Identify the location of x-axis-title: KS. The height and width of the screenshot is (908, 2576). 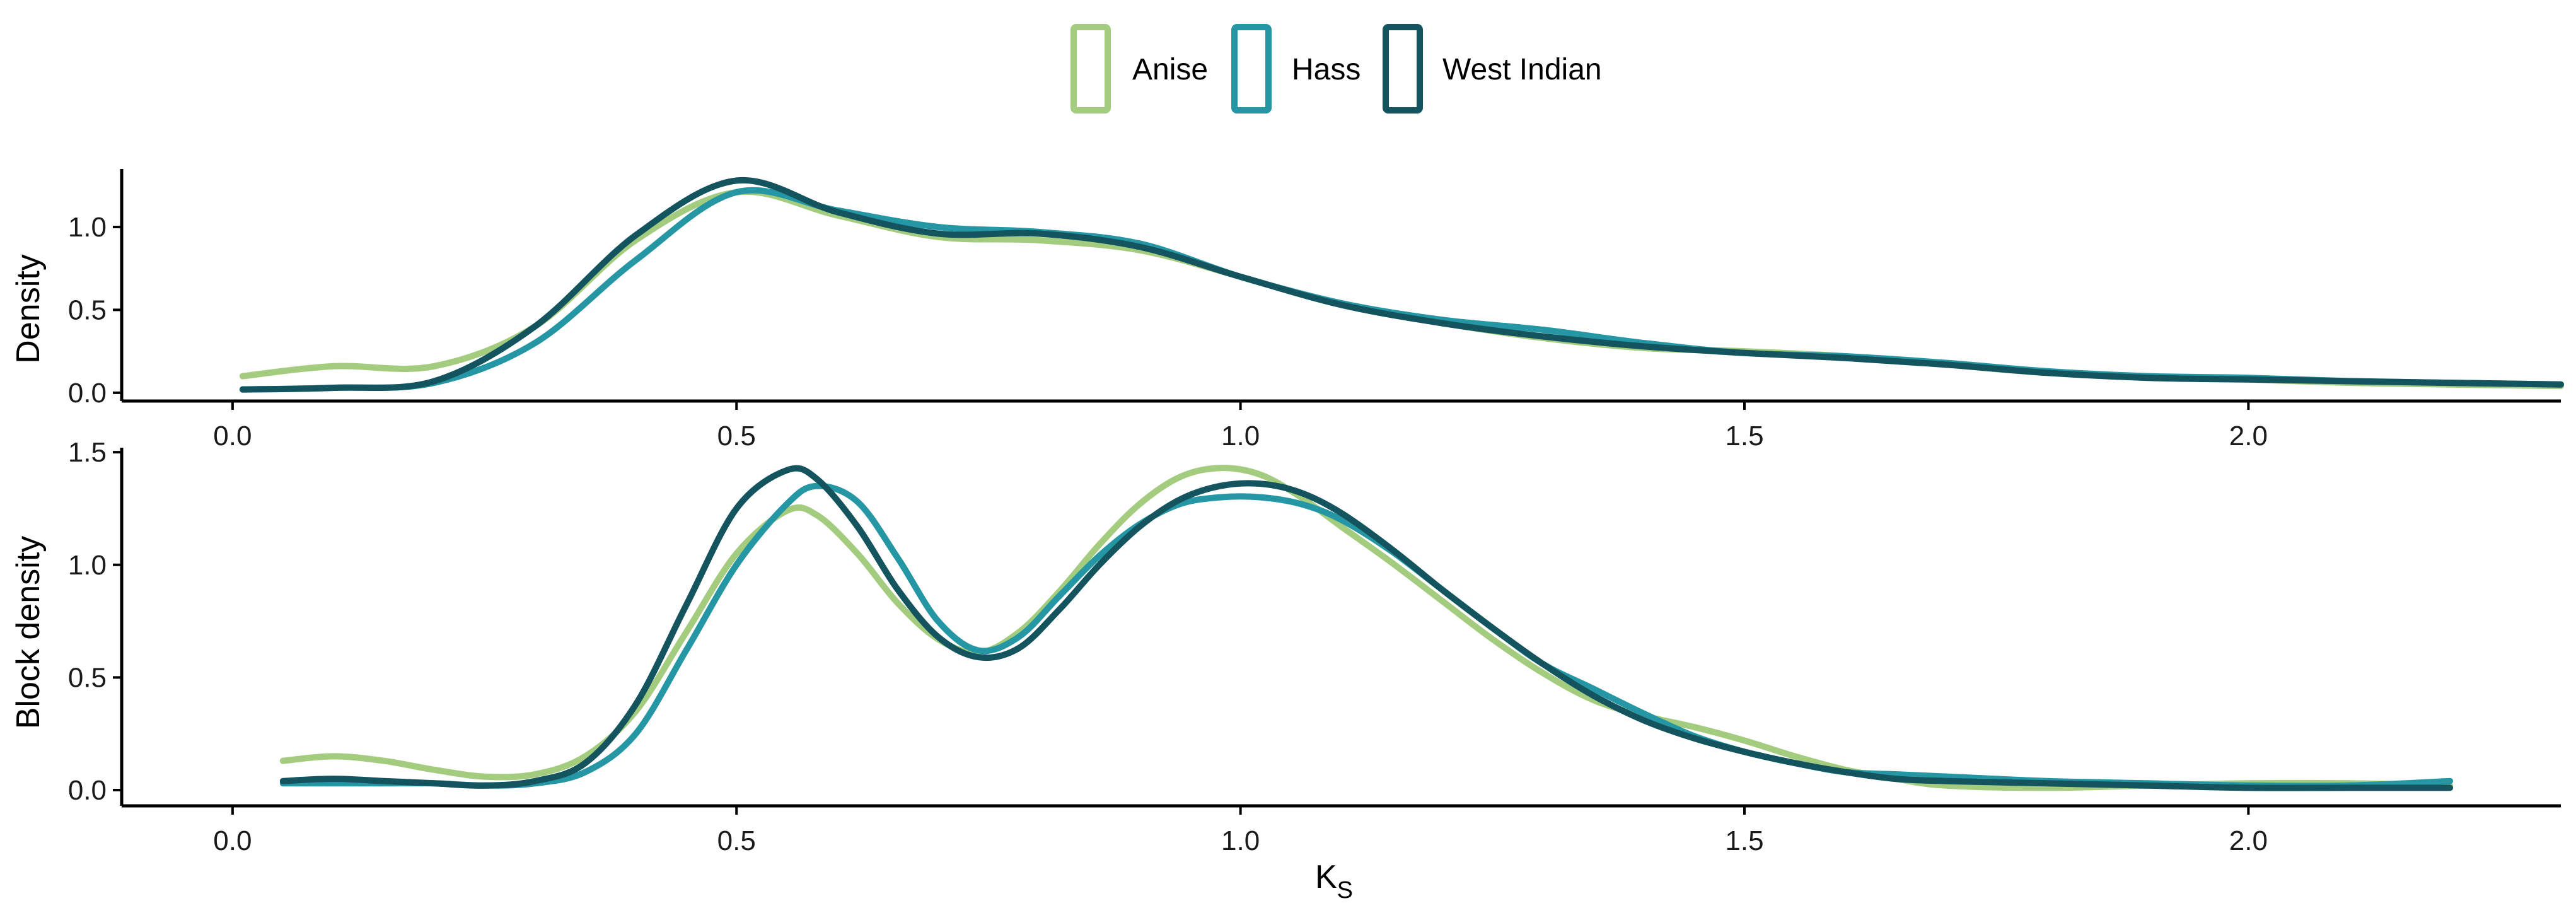
(1334, 881).